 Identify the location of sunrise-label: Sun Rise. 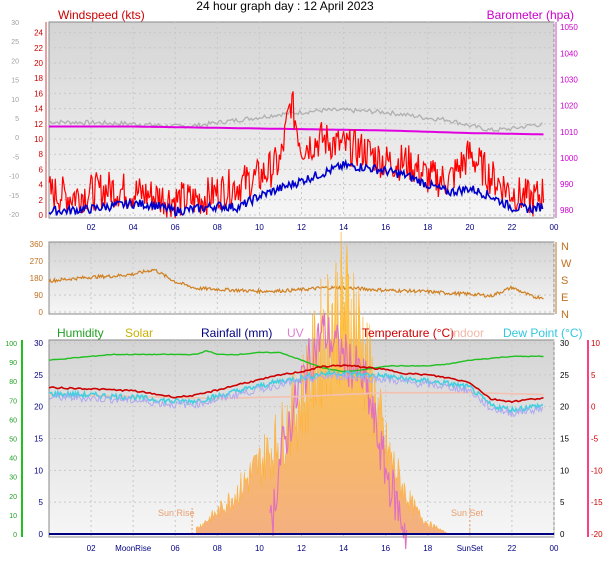
(176, 513).